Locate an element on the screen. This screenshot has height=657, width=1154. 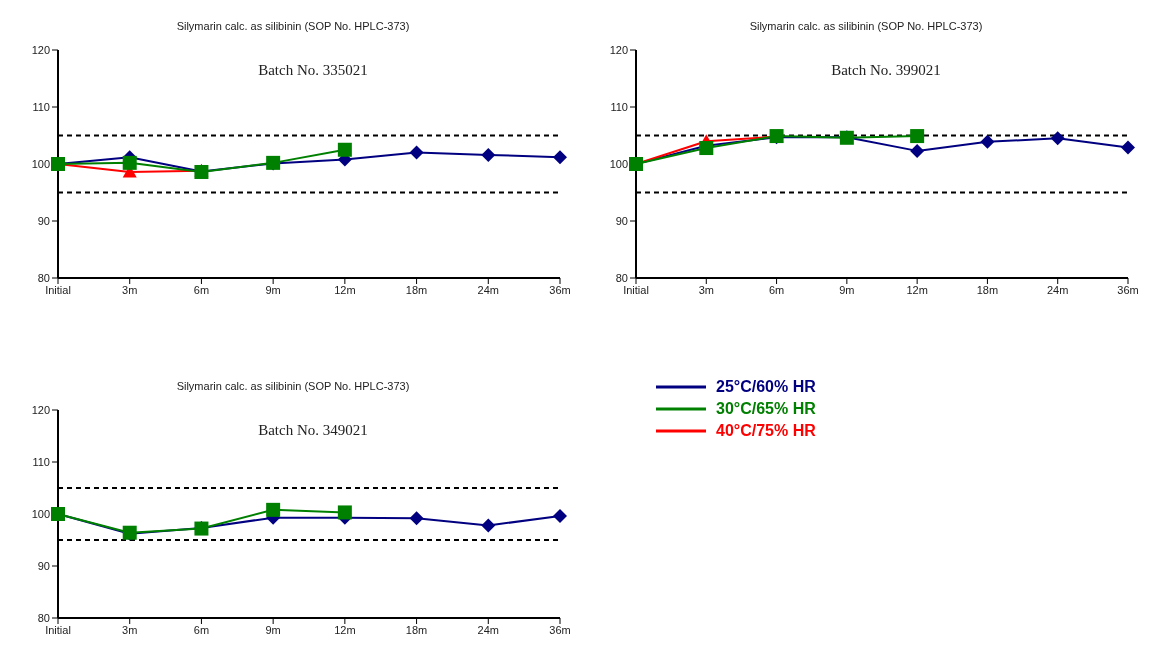
legend-label: 30°C/65% HR is located at coordinates (766, 409).